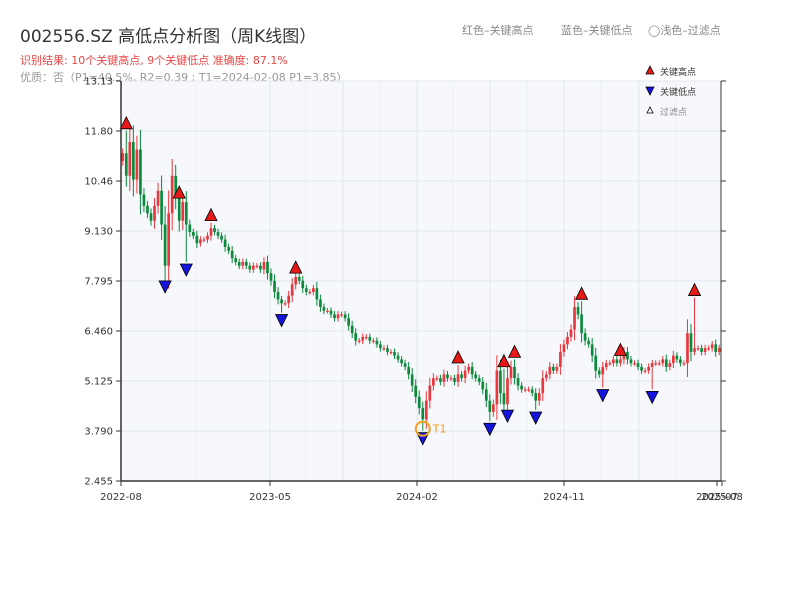  What do you see at coordinates (98, 432) in the screenshot?
I see `y-tick-label: 3.790` at bounding box center [98, 432].